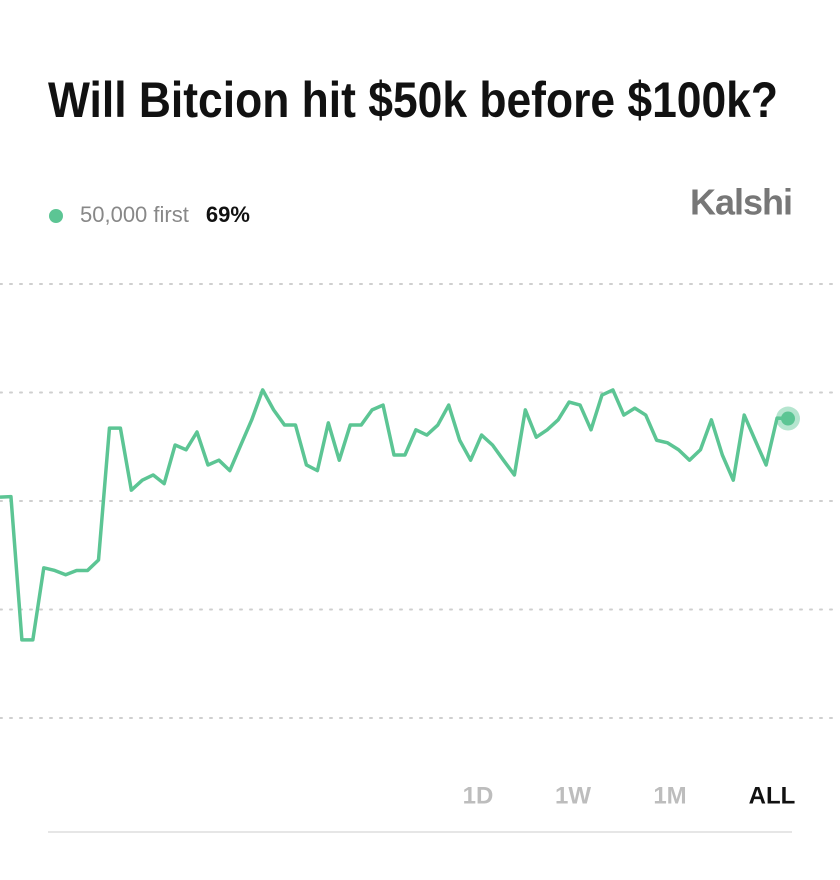 This screenshot has height=880, width=840. Describe the element at coordinates (228, 214) in the screenshot. I see `current-value: 69%` at that location.